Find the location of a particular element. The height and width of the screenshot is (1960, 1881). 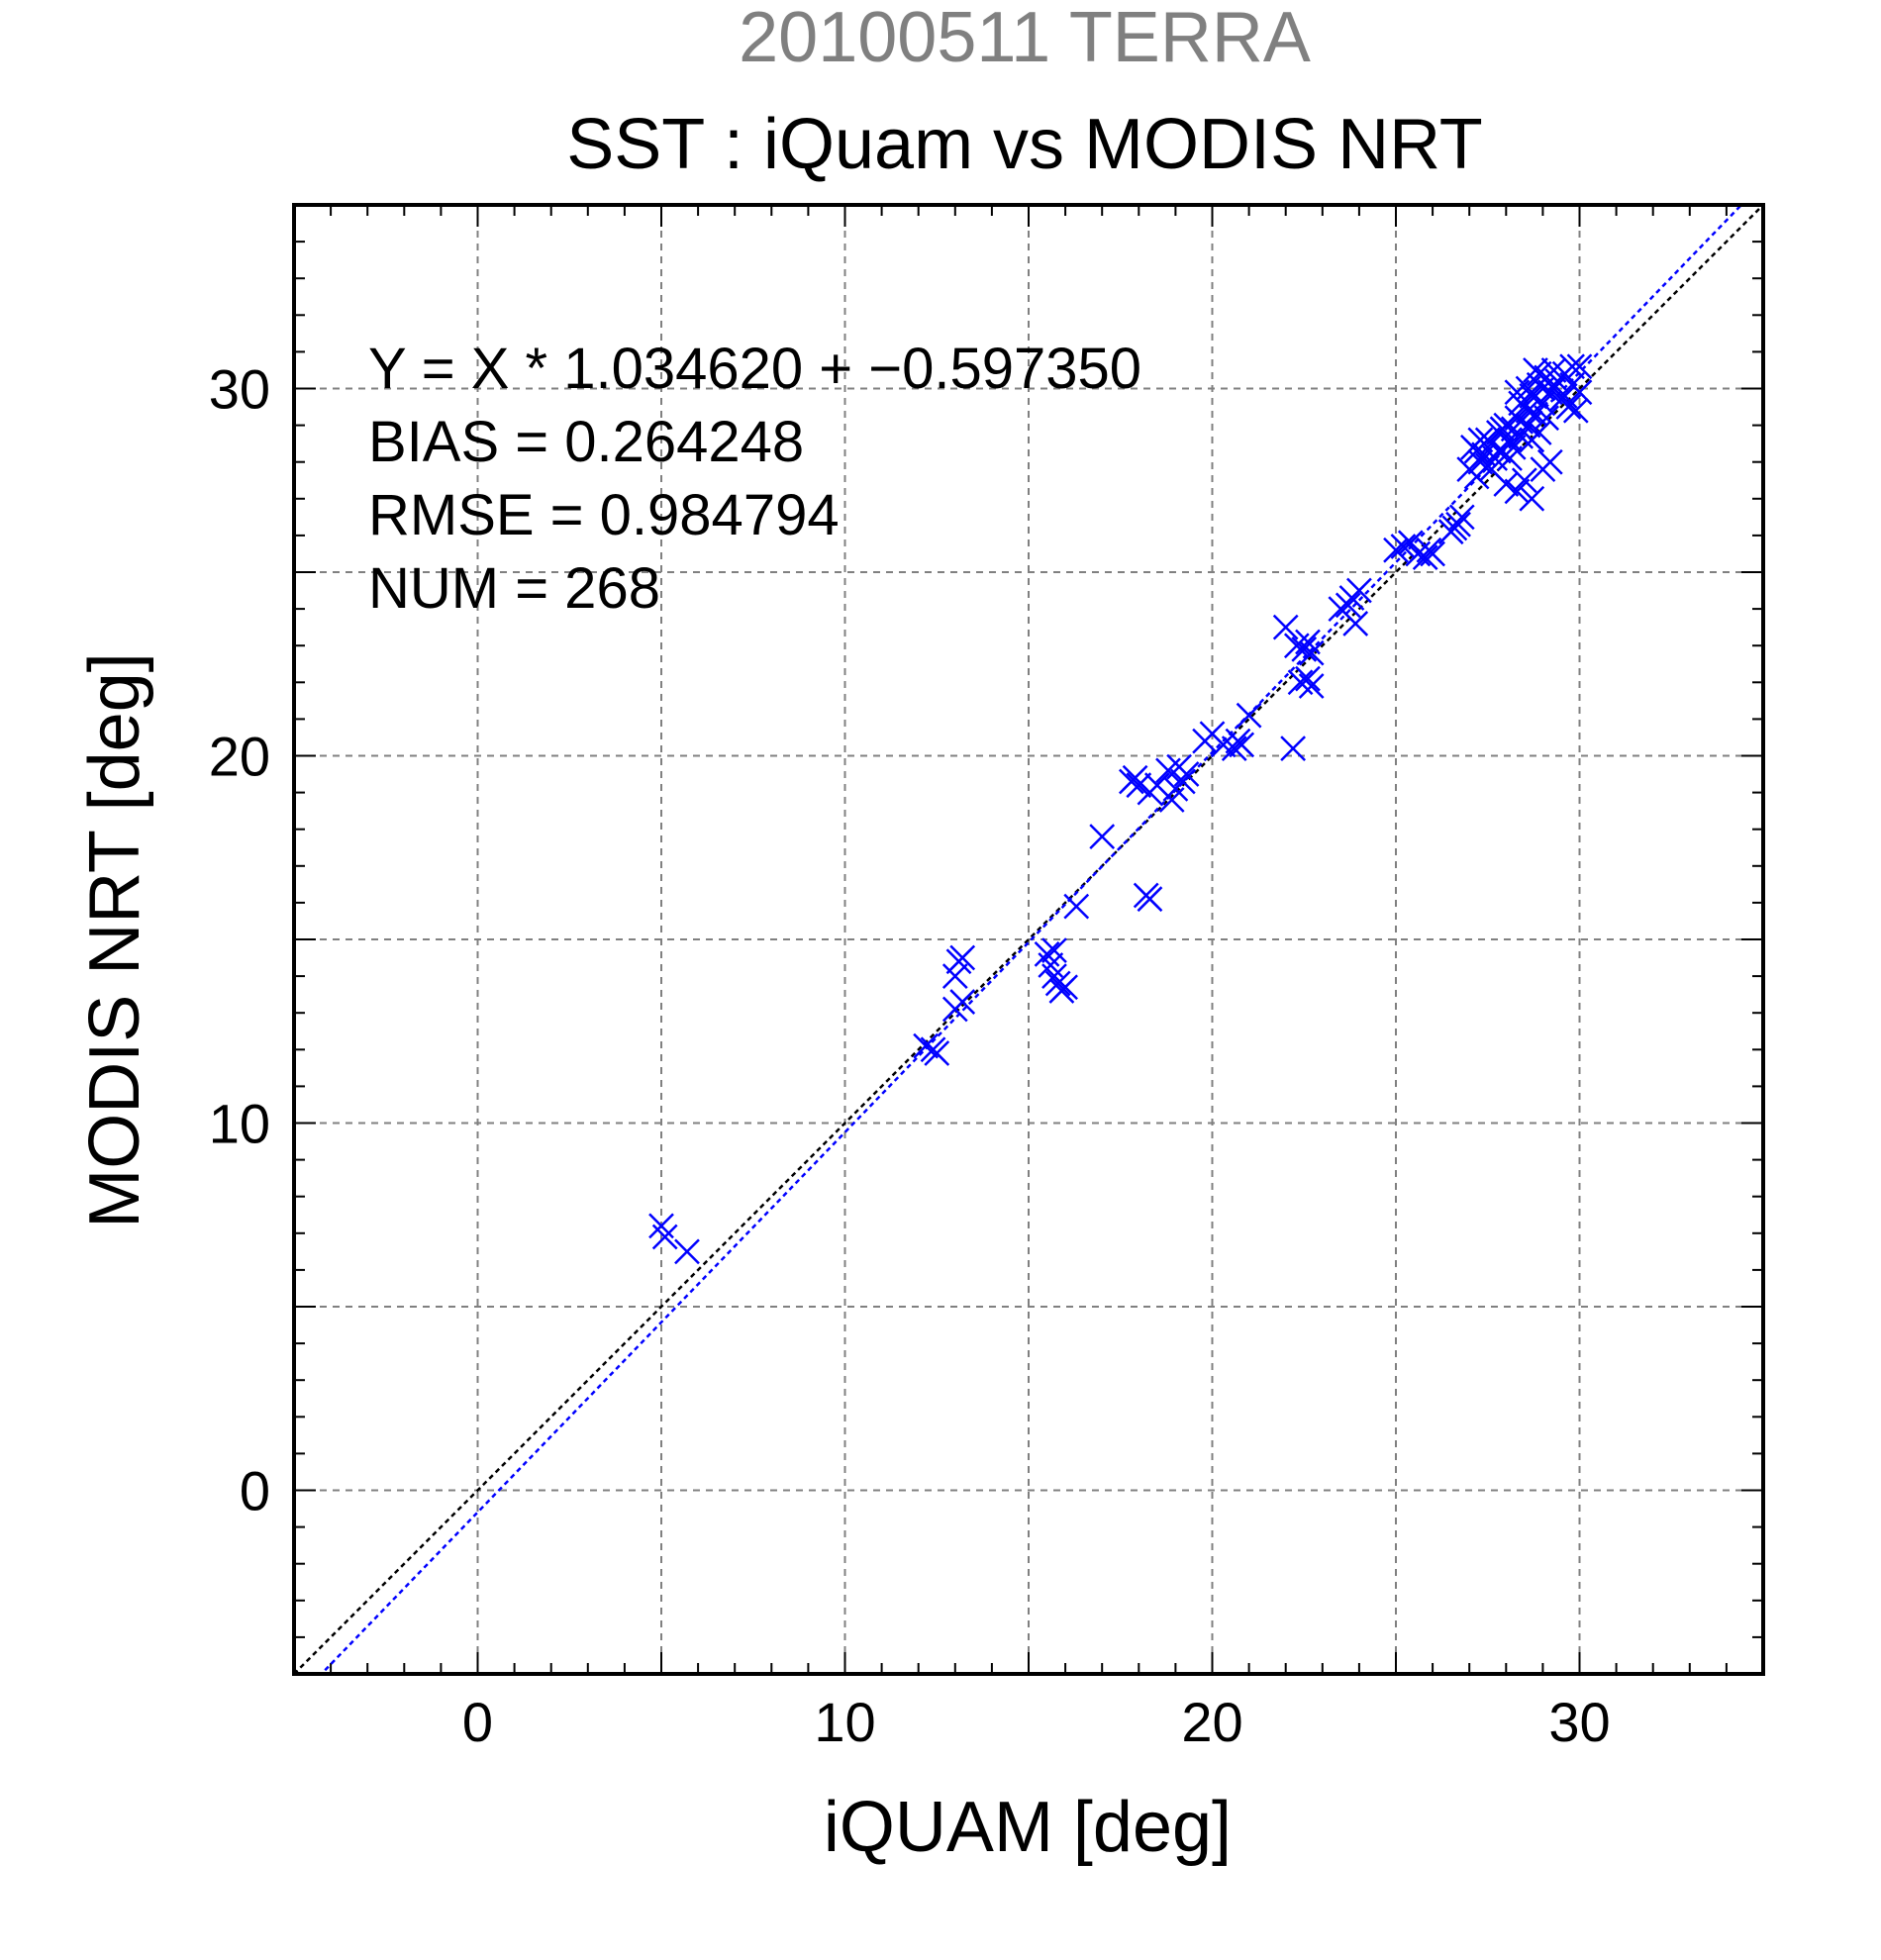

annotation-fit-equation: Y = X * 1.034620 + −0.597350 is located at coordinates (754, 369).